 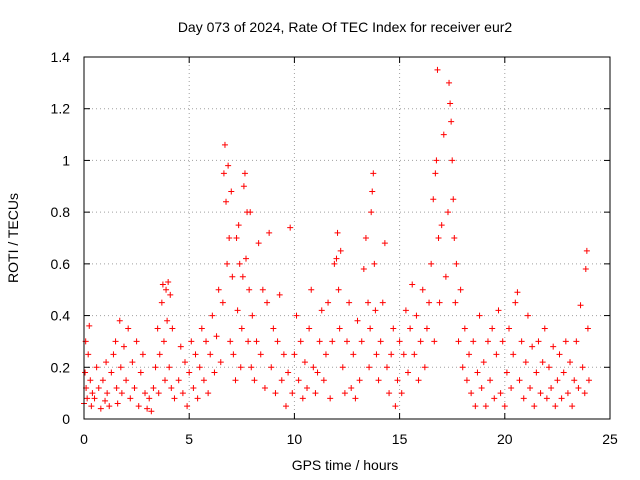 What do you see at coordinates (505, 439) in the screenshot?
I see `x-tick-label: 20` at bounding box center [505, 439].